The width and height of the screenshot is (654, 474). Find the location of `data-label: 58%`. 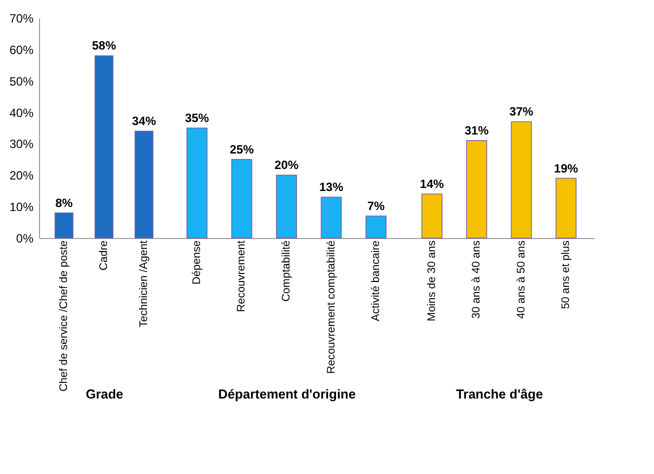

data-label: 58% is located at coordinates (104, 45).